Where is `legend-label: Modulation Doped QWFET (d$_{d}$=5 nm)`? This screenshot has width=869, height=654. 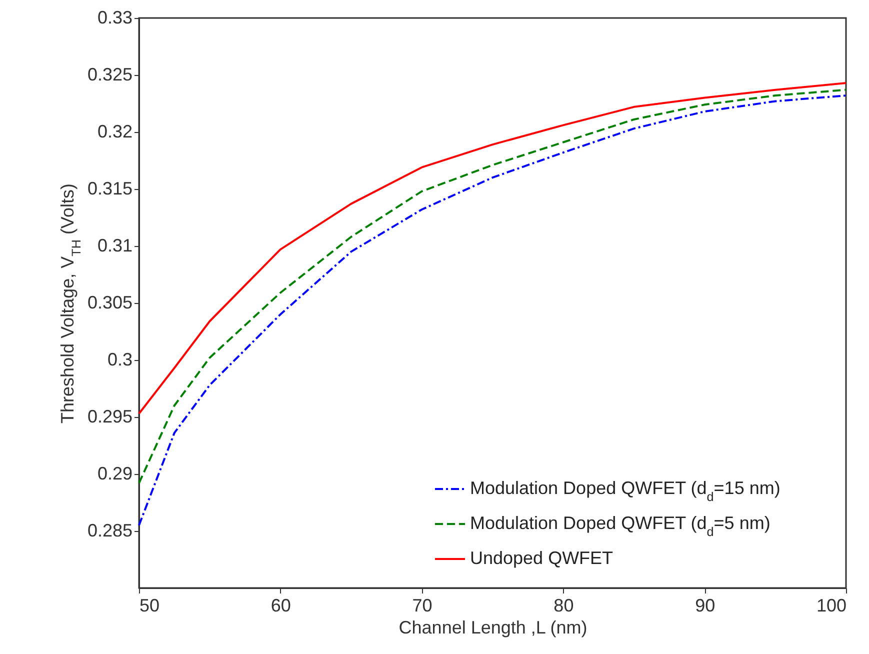 legend-label: Modulation Doped QWFET (d$_{d}$=5 nm) is located at coordinates (620, 526).